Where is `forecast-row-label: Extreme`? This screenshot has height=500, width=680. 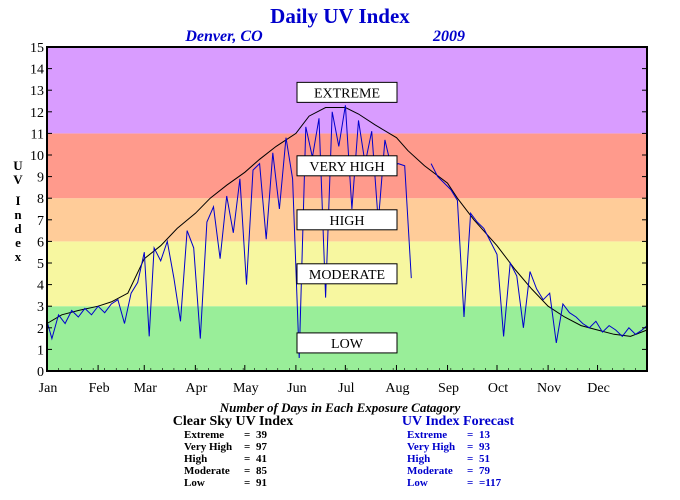
forecast-row-label: Extreme is located at coordinates (427, 435).